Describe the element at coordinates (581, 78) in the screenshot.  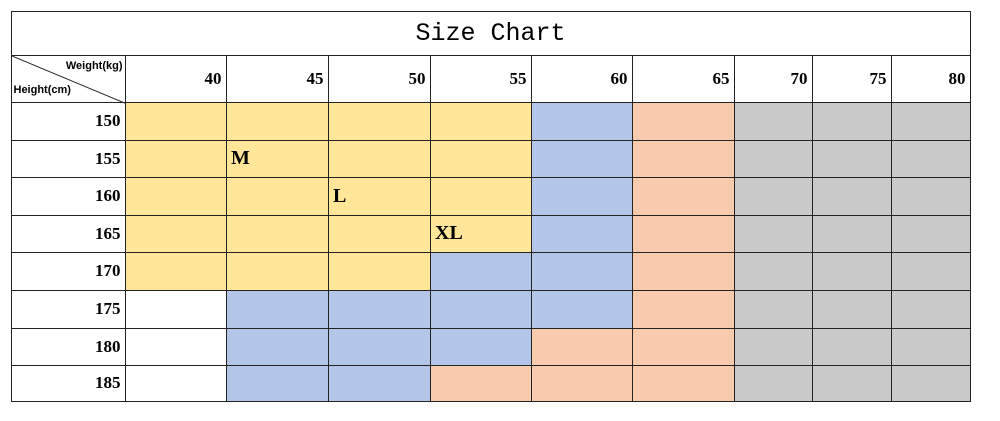
I see `weight-header: 60` at that location.